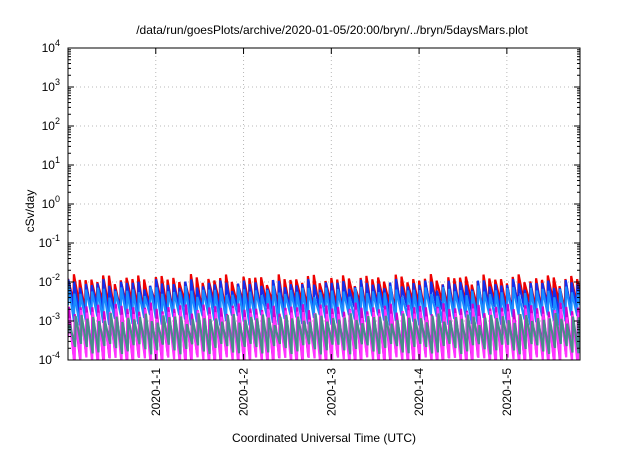 The width and height of the screenshot is (640, 453). I want to click on x-tick-label: 2020-1-5, so click(507, 392).